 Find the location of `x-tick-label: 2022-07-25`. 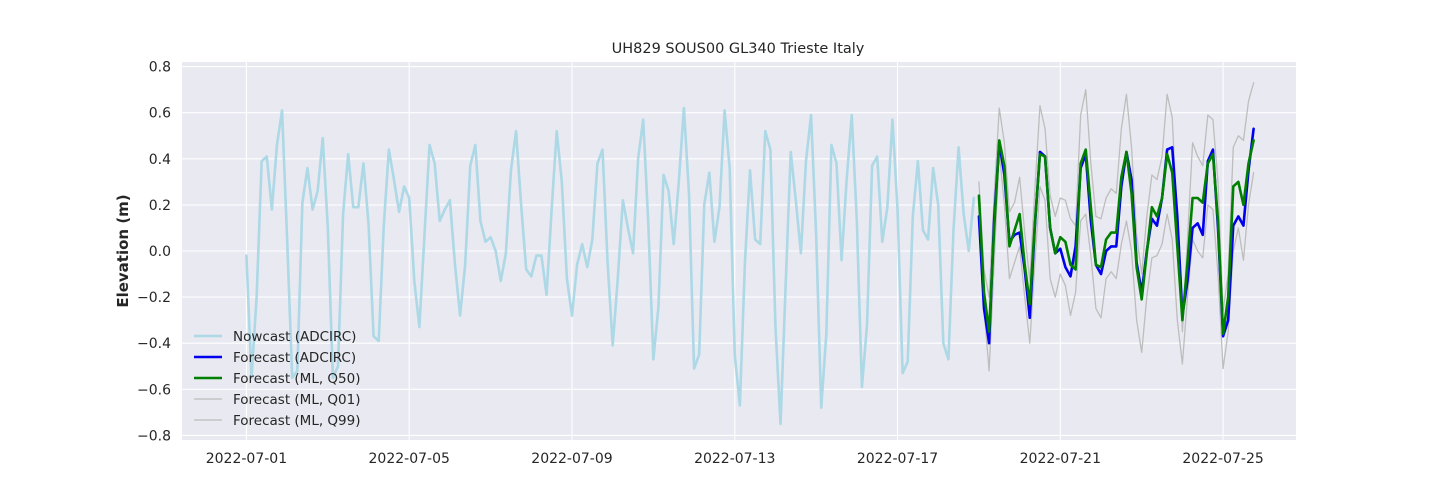

x-tick-label: 2022-07-25 is located at coordinates (1222, 459).